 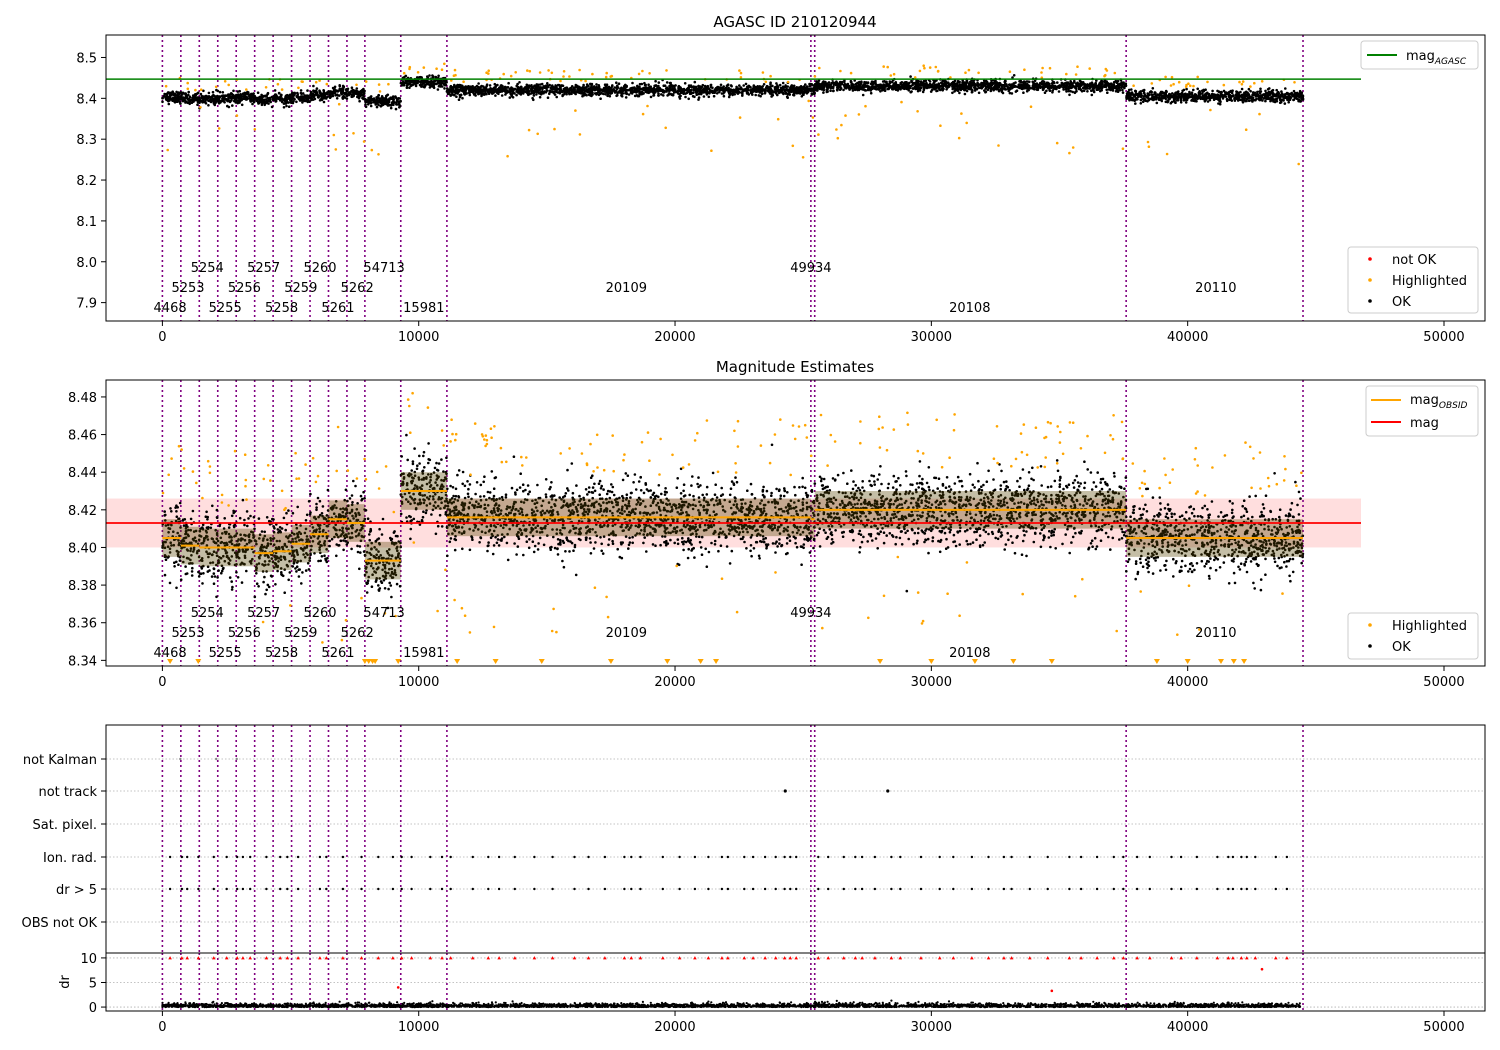 What do you see at coordinates (655, 81) in the screenshot?
I see `p1-point-2098` at bounding box center [655, 81].